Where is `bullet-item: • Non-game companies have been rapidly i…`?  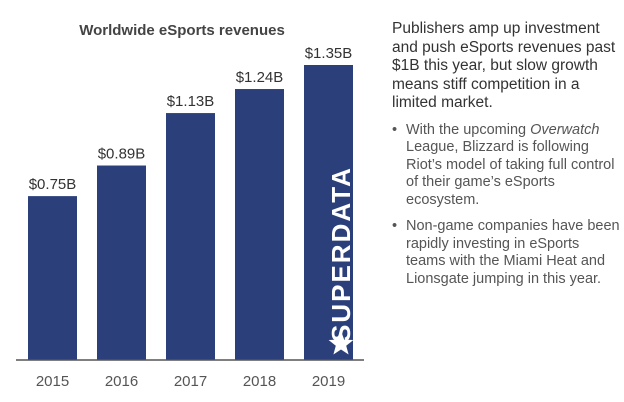
bullet-item: • Non-game companies have been rapidly i… is located at coordinates (506, 253).